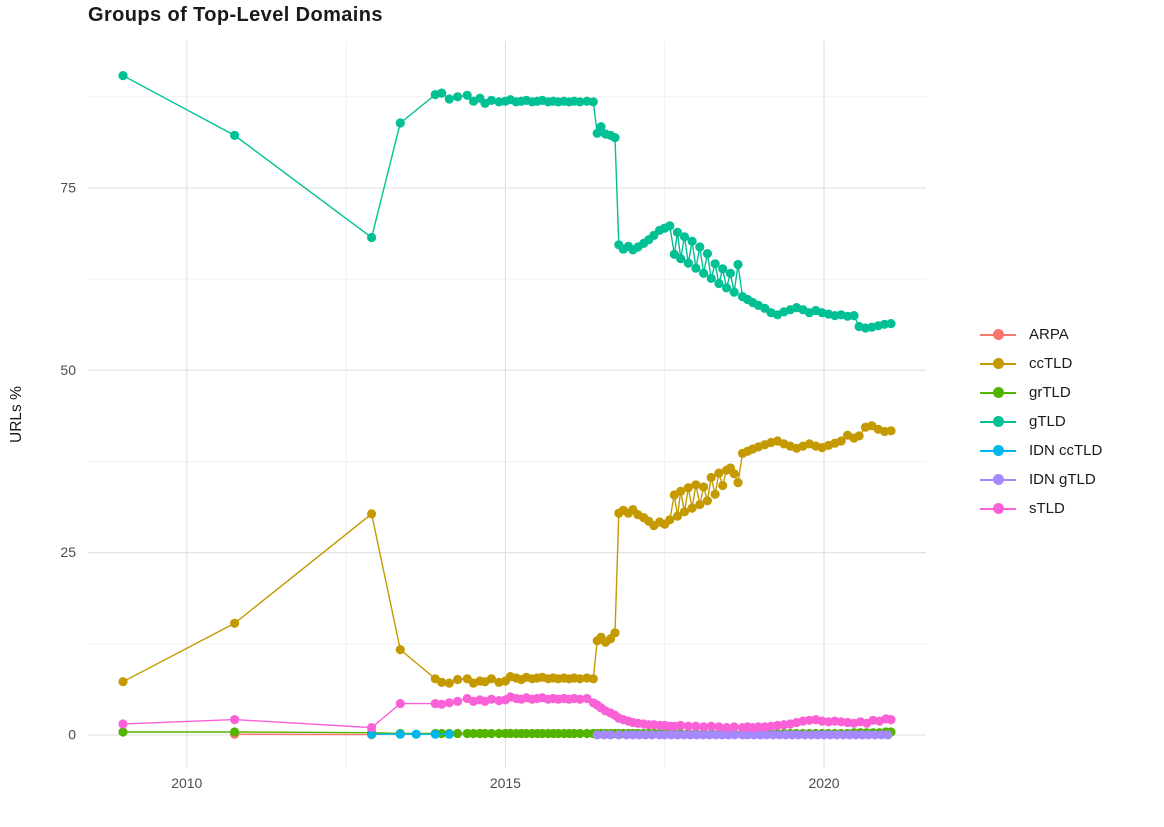 This screenshot has height=827, width=1164. What do you see at coordinates (1041, 392) in the screenshot?
I see `legend-item-grTLD: grTLD` at bounding box center [1041, 392].